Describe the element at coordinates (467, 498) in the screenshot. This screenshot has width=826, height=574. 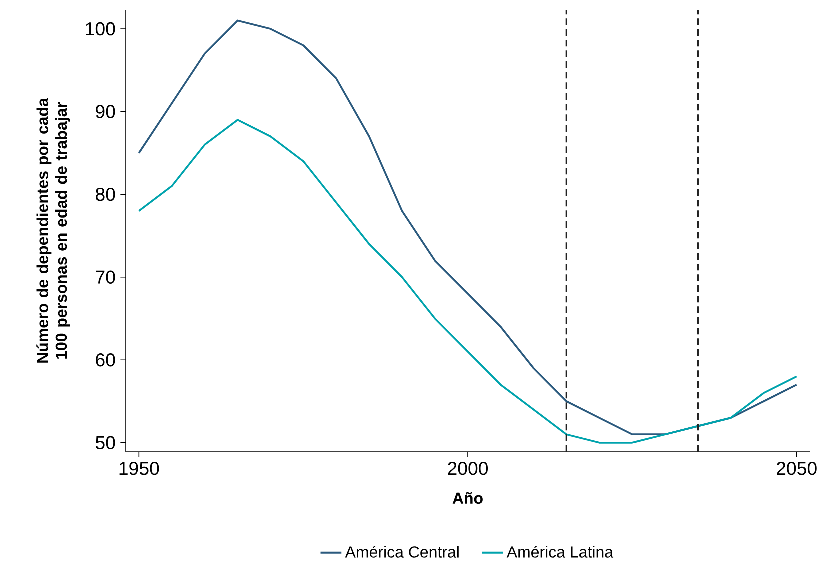
I see `x-axis-title: Año` at that location.